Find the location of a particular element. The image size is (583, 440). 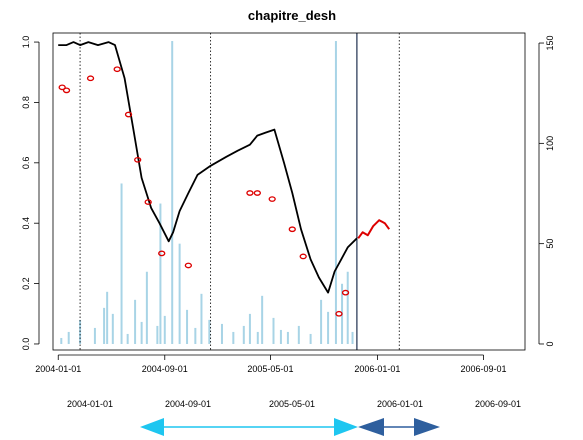

bottom-axis-tick-label: 2004-09-01 is located at coordinates (165, 369).